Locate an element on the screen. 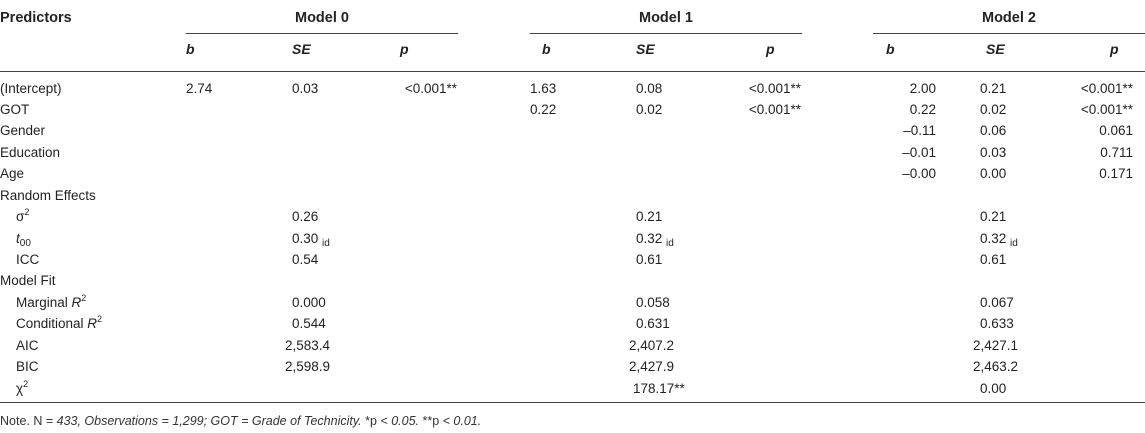  cell: 2.00 is located at coordinates (922, 88).